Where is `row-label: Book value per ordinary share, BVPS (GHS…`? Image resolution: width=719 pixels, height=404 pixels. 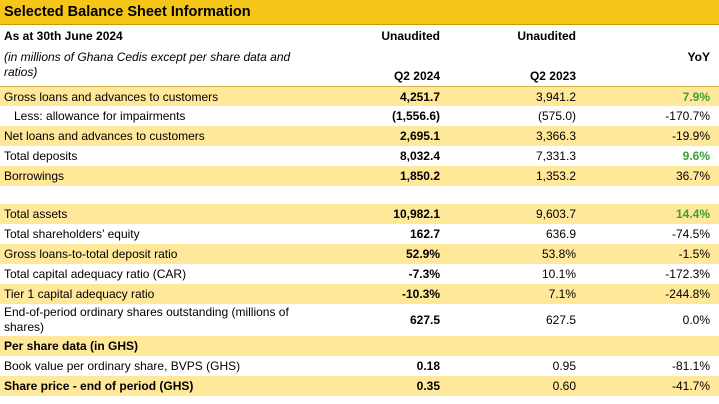
row-label: Book value per ordinary share, BVPS (GHS… is located at coordinates (122, 366).